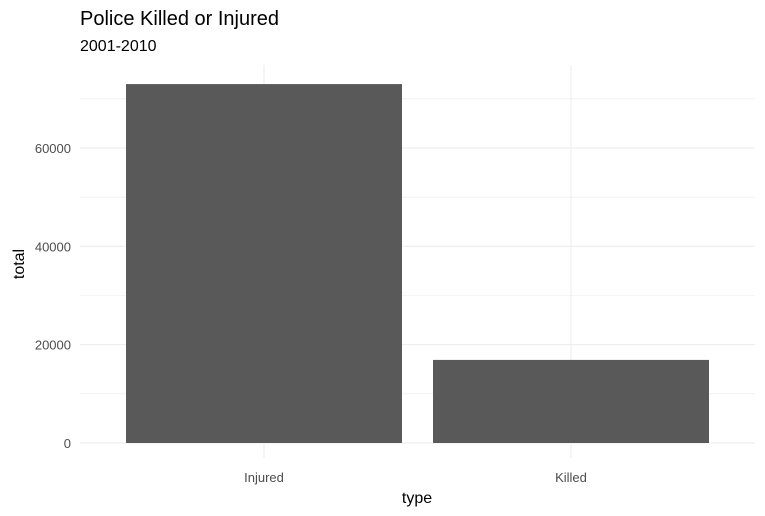 The image size is (765, 516). I want to click on y-tick-label: 60000, so click(53, 148).